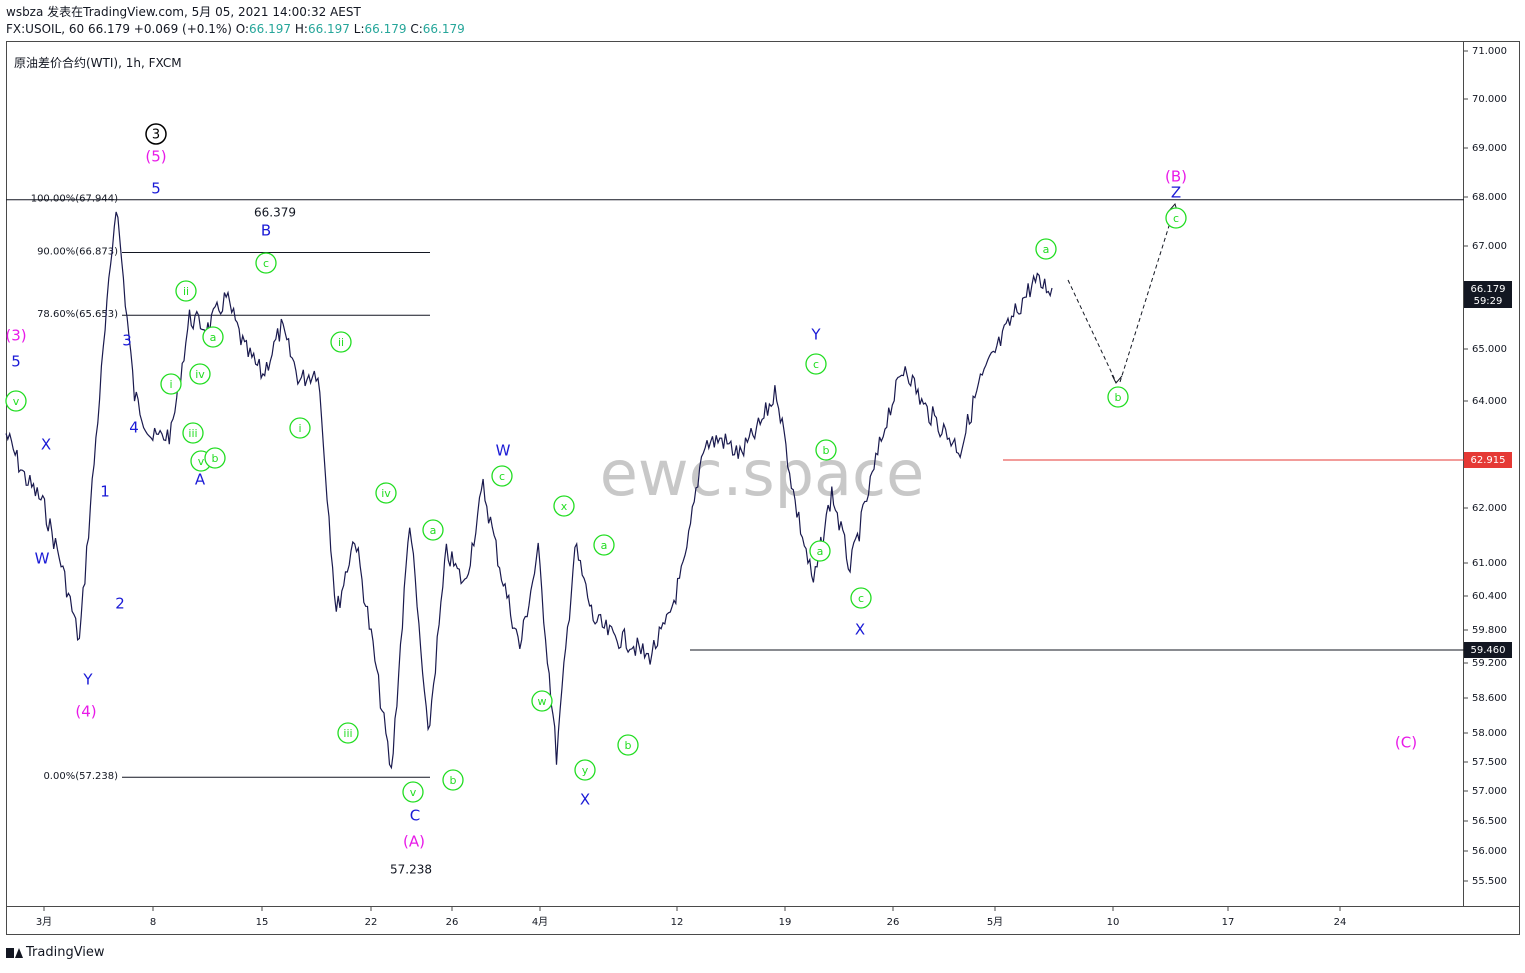 The height and width of the screenshot is (973, 1525). Describe the element at coordinates (411, 870) in the screenshot. I see `price-label-low: 57.238` at that location.